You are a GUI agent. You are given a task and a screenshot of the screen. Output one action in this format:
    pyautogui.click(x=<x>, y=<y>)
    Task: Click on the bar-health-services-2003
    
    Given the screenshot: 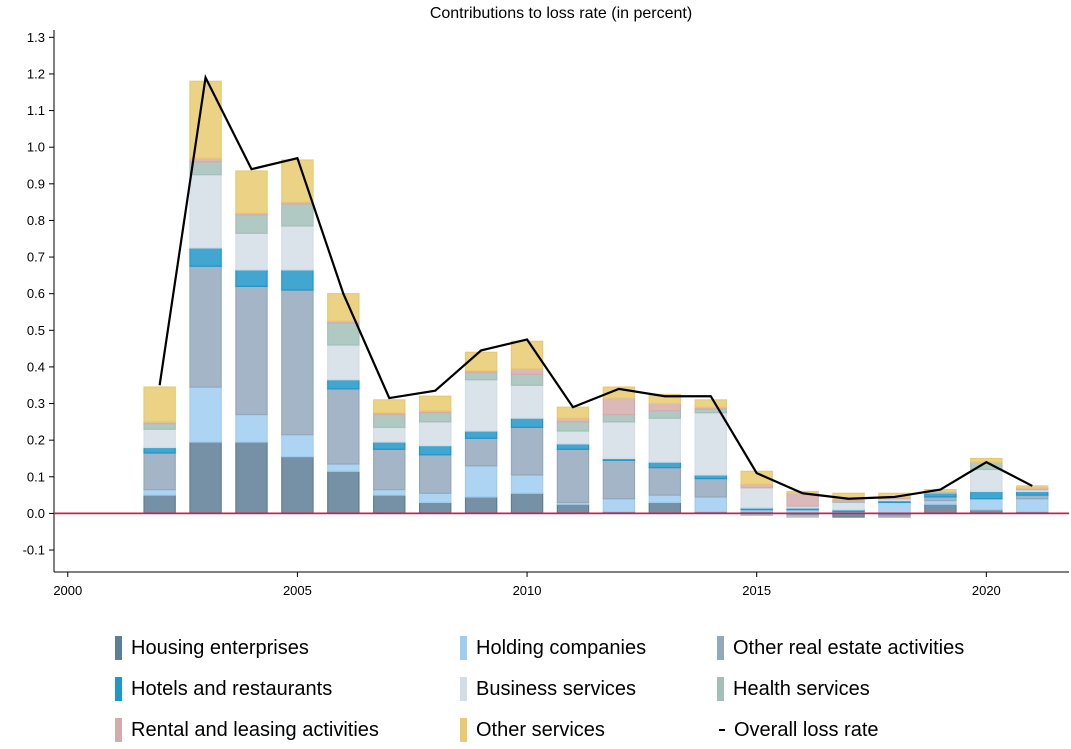 What is the action you would take?
    pyautogui.click(x=205, y=168)
    